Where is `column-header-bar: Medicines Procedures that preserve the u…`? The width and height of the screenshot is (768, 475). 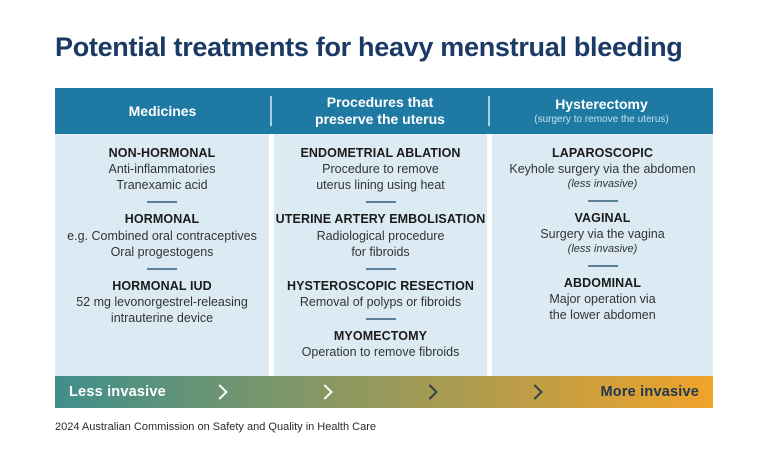 column-header-bar: Medicines Procedures that preserve the u… is located at coordinates (384, 111).